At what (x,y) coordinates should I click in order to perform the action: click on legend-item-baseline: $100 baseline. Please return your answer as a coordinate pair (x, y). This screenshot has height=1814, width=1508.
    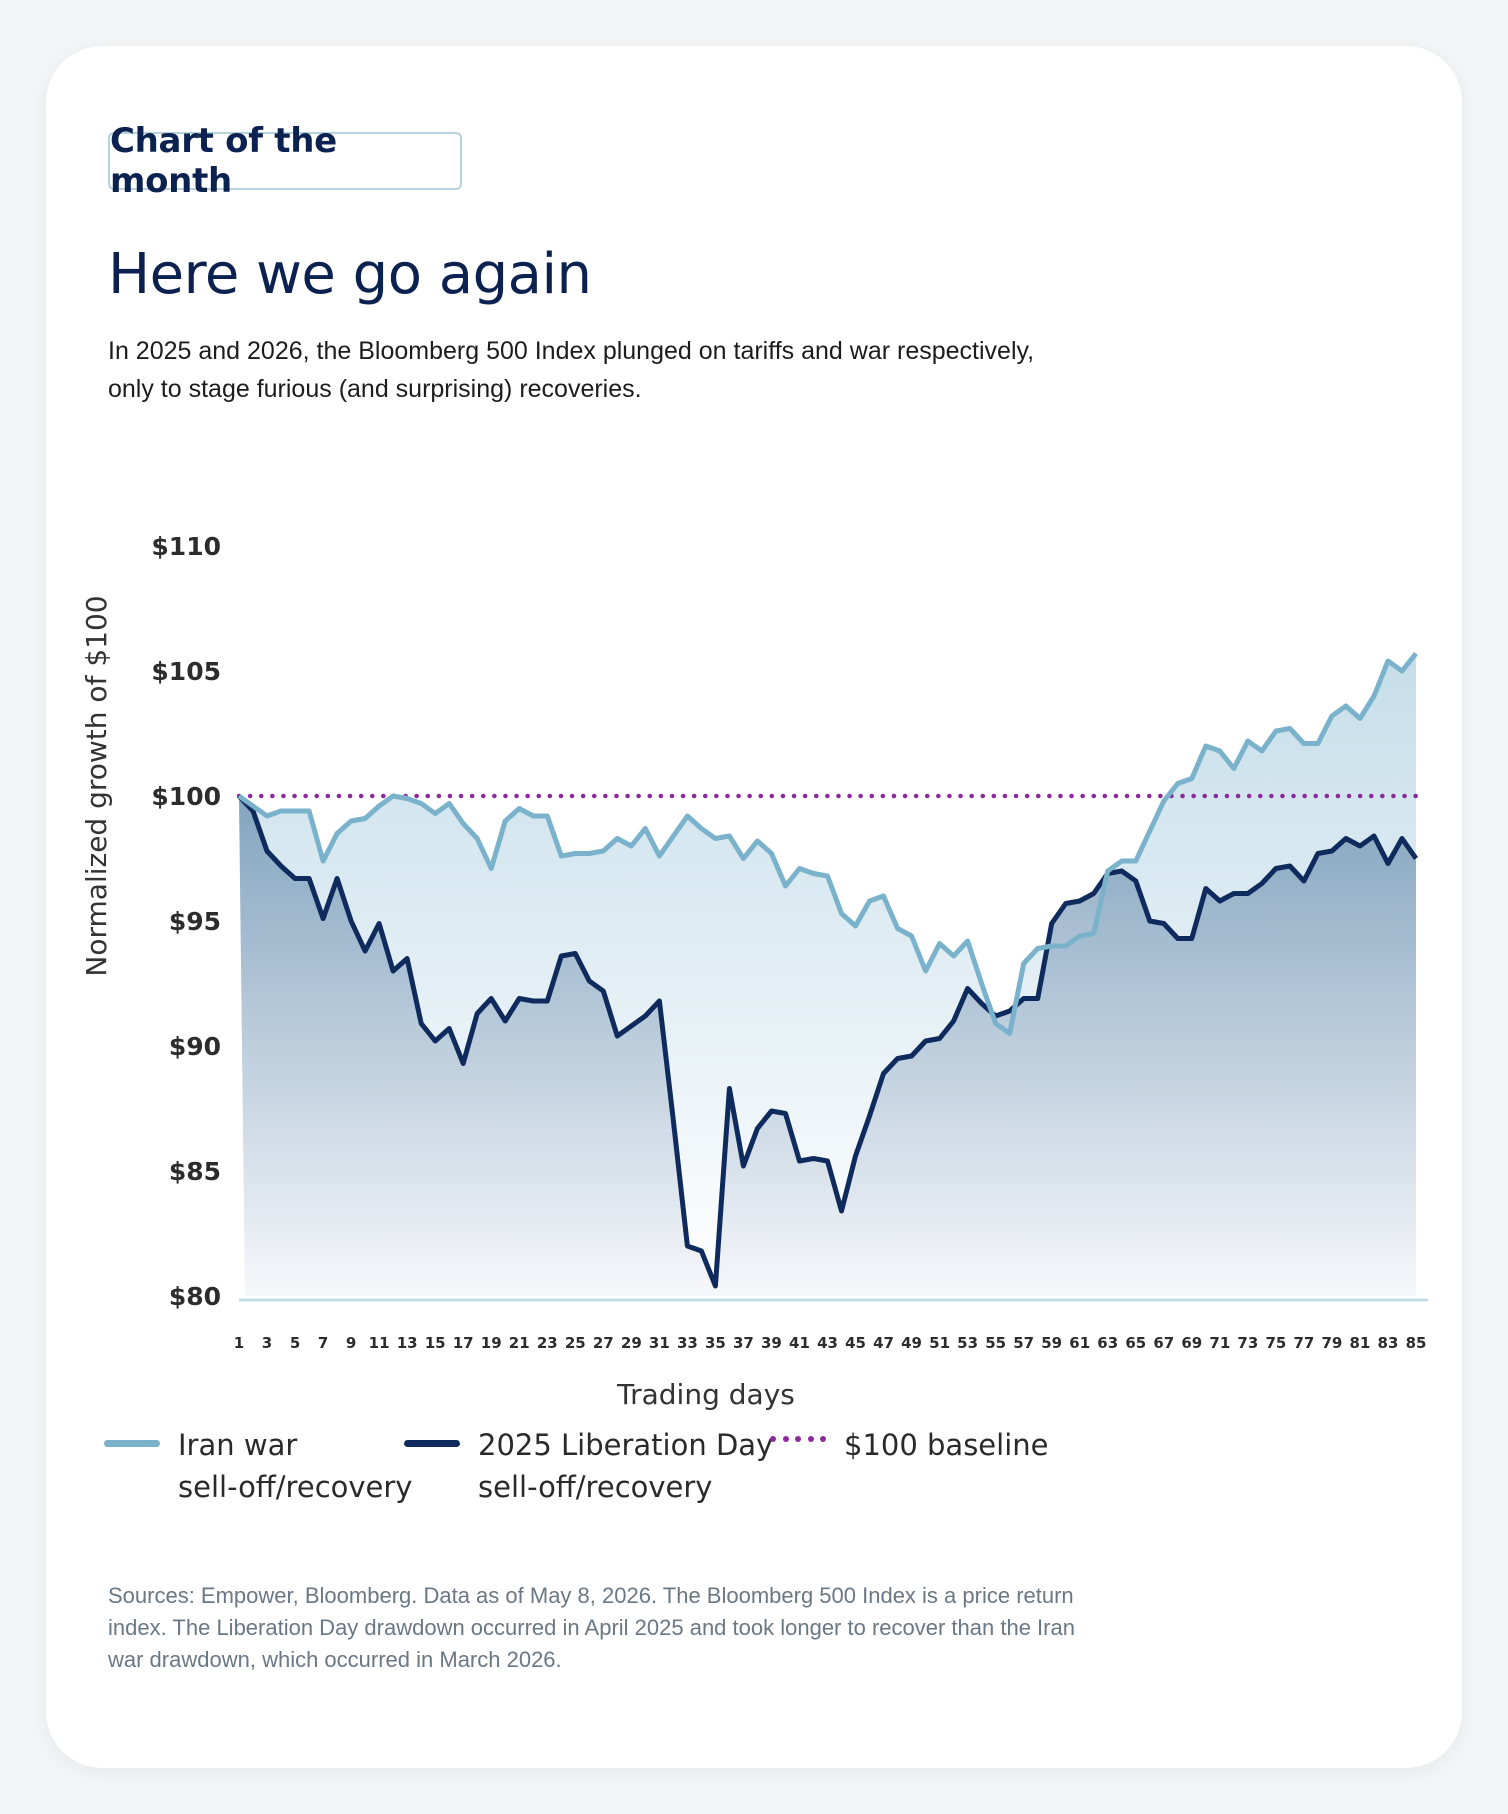
    Looking at the image, I should click on (952, 1445).